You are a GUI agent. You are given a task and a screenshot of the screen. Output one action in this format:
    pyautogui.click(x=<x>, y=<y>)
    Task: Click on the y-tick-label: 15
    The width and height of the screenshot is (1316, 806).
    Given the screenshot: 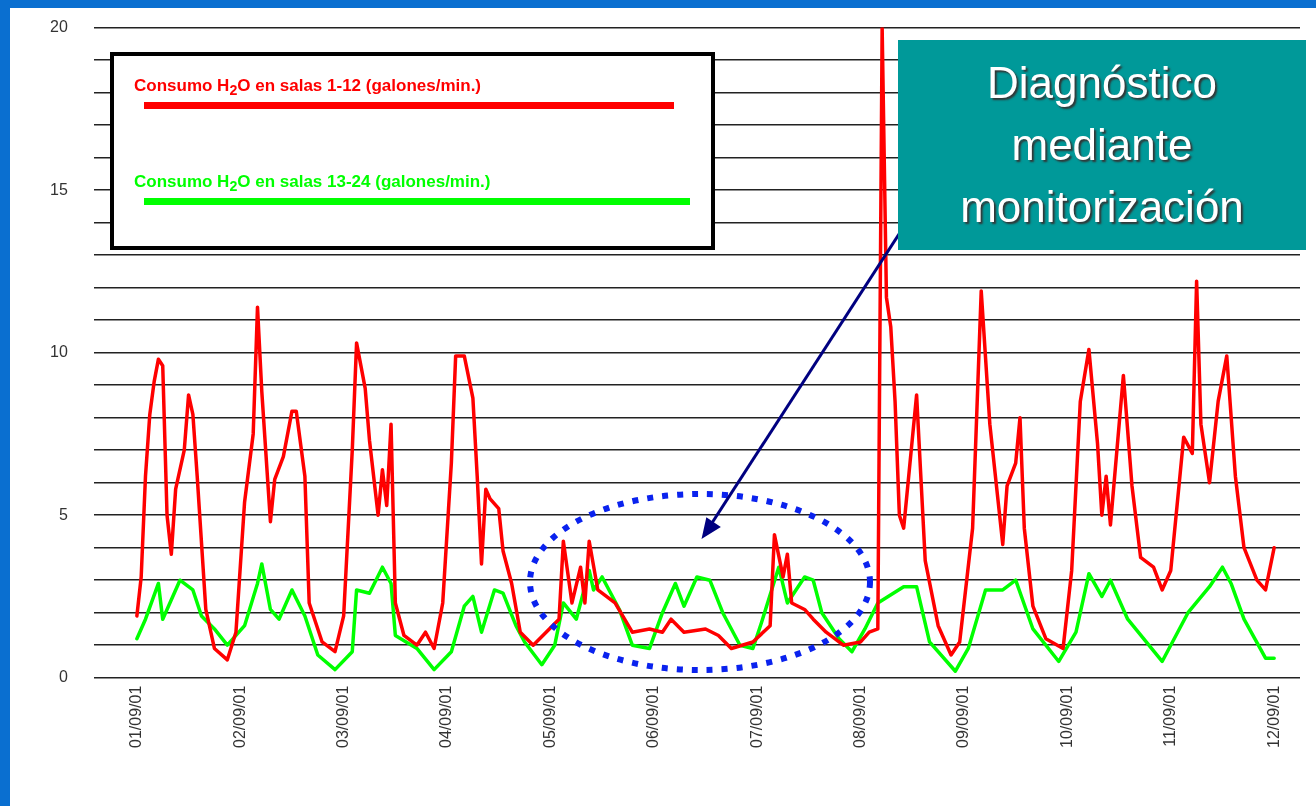 What is the action you would take?
    pyautogui.click(x=59, y=189)
    